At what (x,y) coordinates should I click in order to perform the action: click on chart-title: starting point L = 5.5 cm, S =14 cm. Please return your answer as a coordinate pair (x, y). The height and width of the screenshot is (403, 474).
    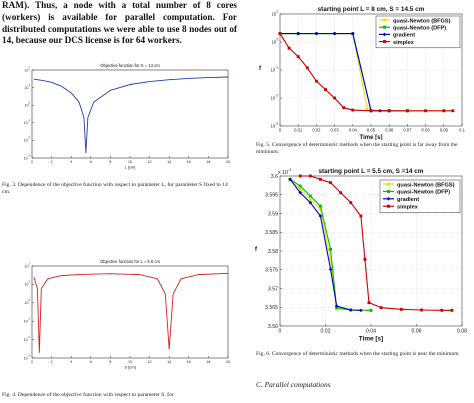
    Looking at the image, I should click on (370, 171).